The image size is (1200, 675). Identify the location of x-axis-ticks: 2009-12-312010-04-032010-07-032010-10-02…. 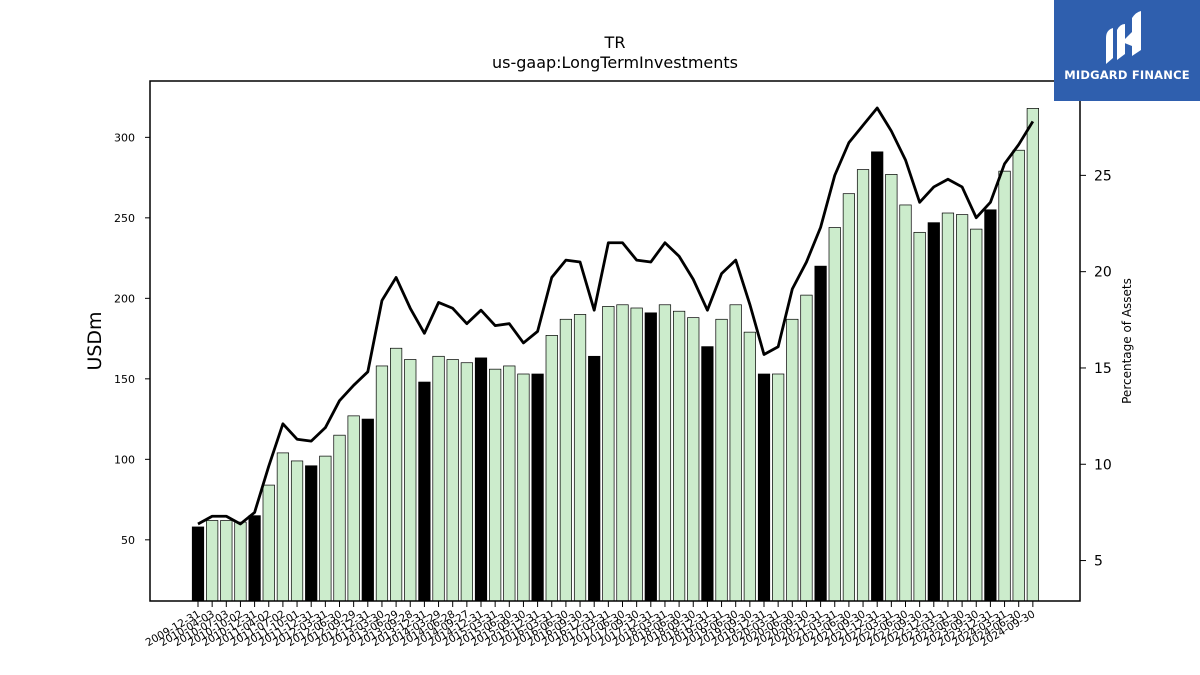
(590, 625).